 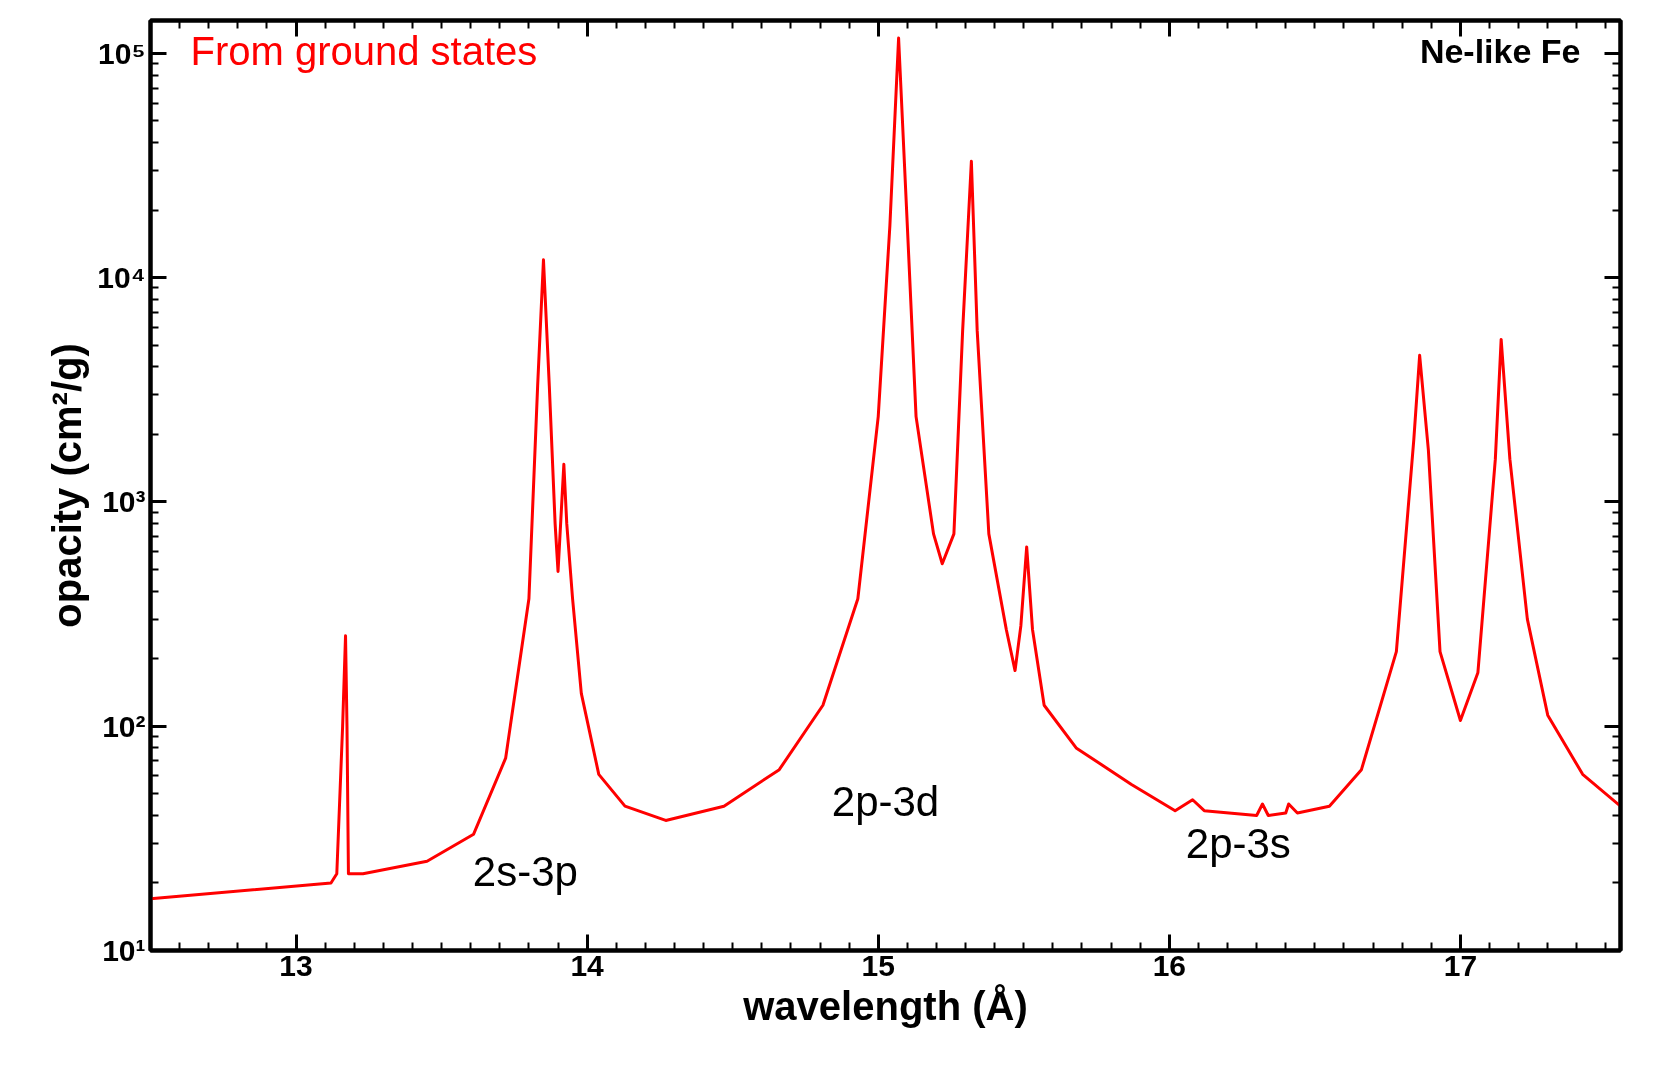 I want to click on x-axis-title: wavelength (Å), so click(x=885, y=1005).